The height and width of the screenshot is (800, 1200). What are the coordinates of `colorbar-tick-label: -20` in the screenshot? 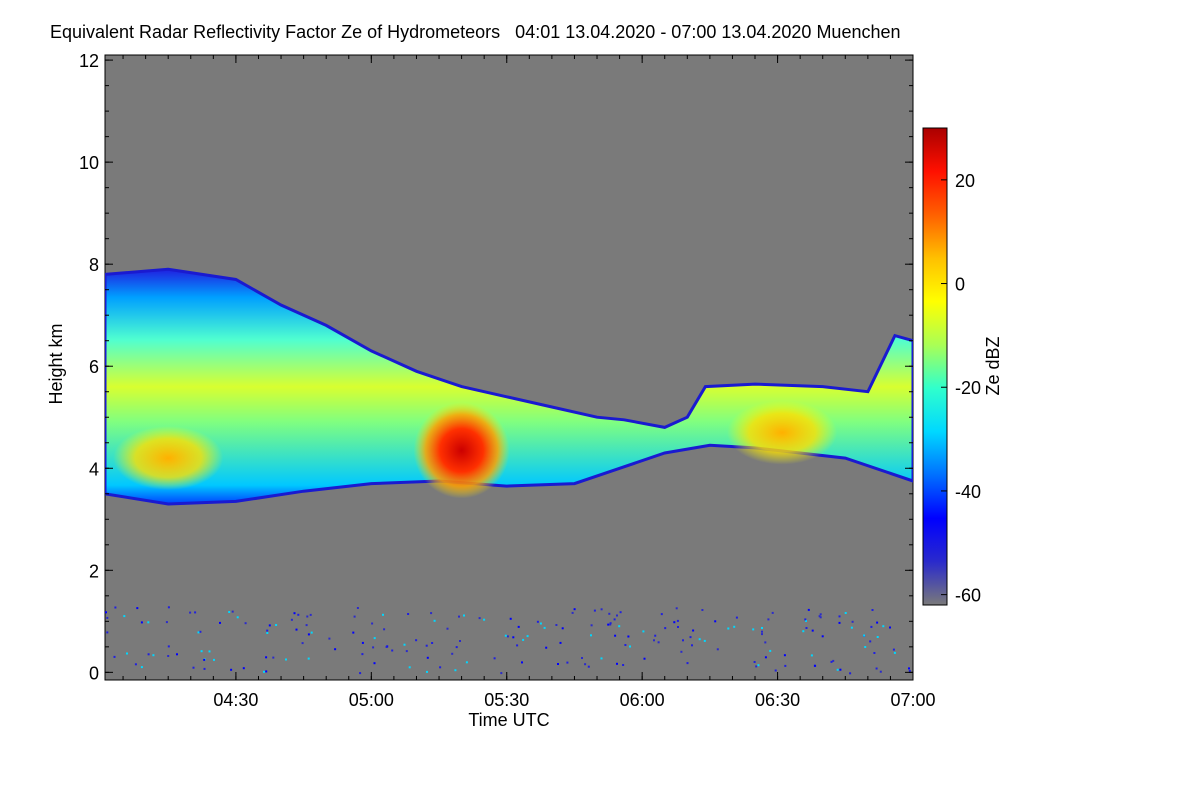 It's located at (968, 388).